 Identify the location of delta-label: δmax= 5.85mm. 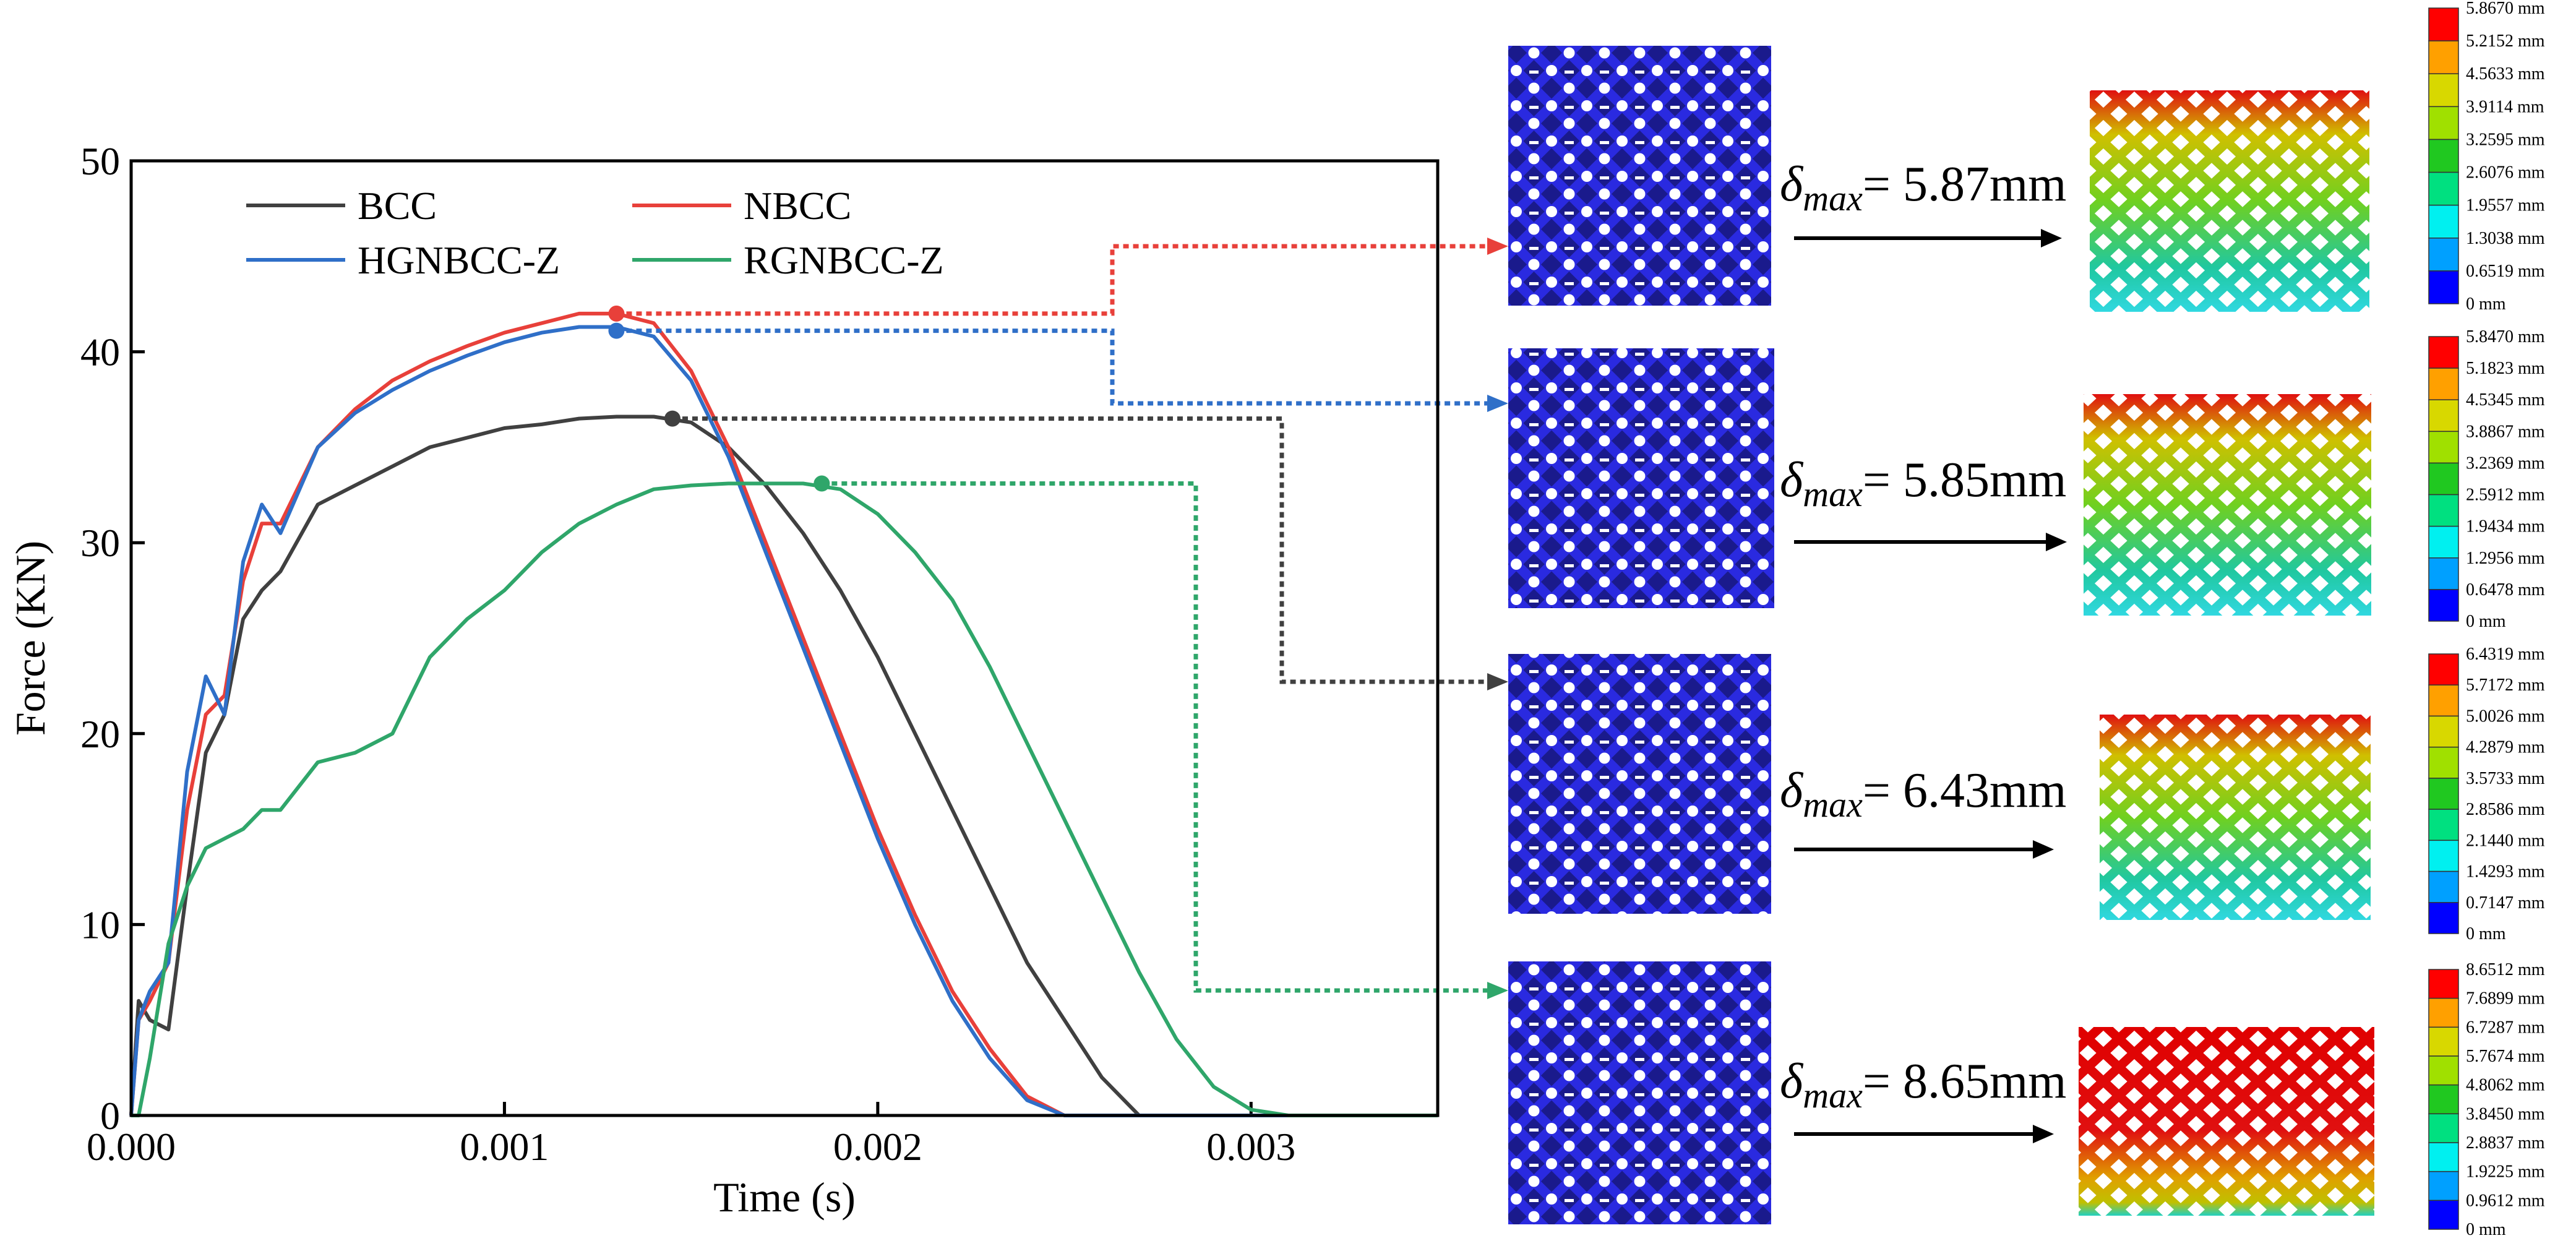
(1923, 484).